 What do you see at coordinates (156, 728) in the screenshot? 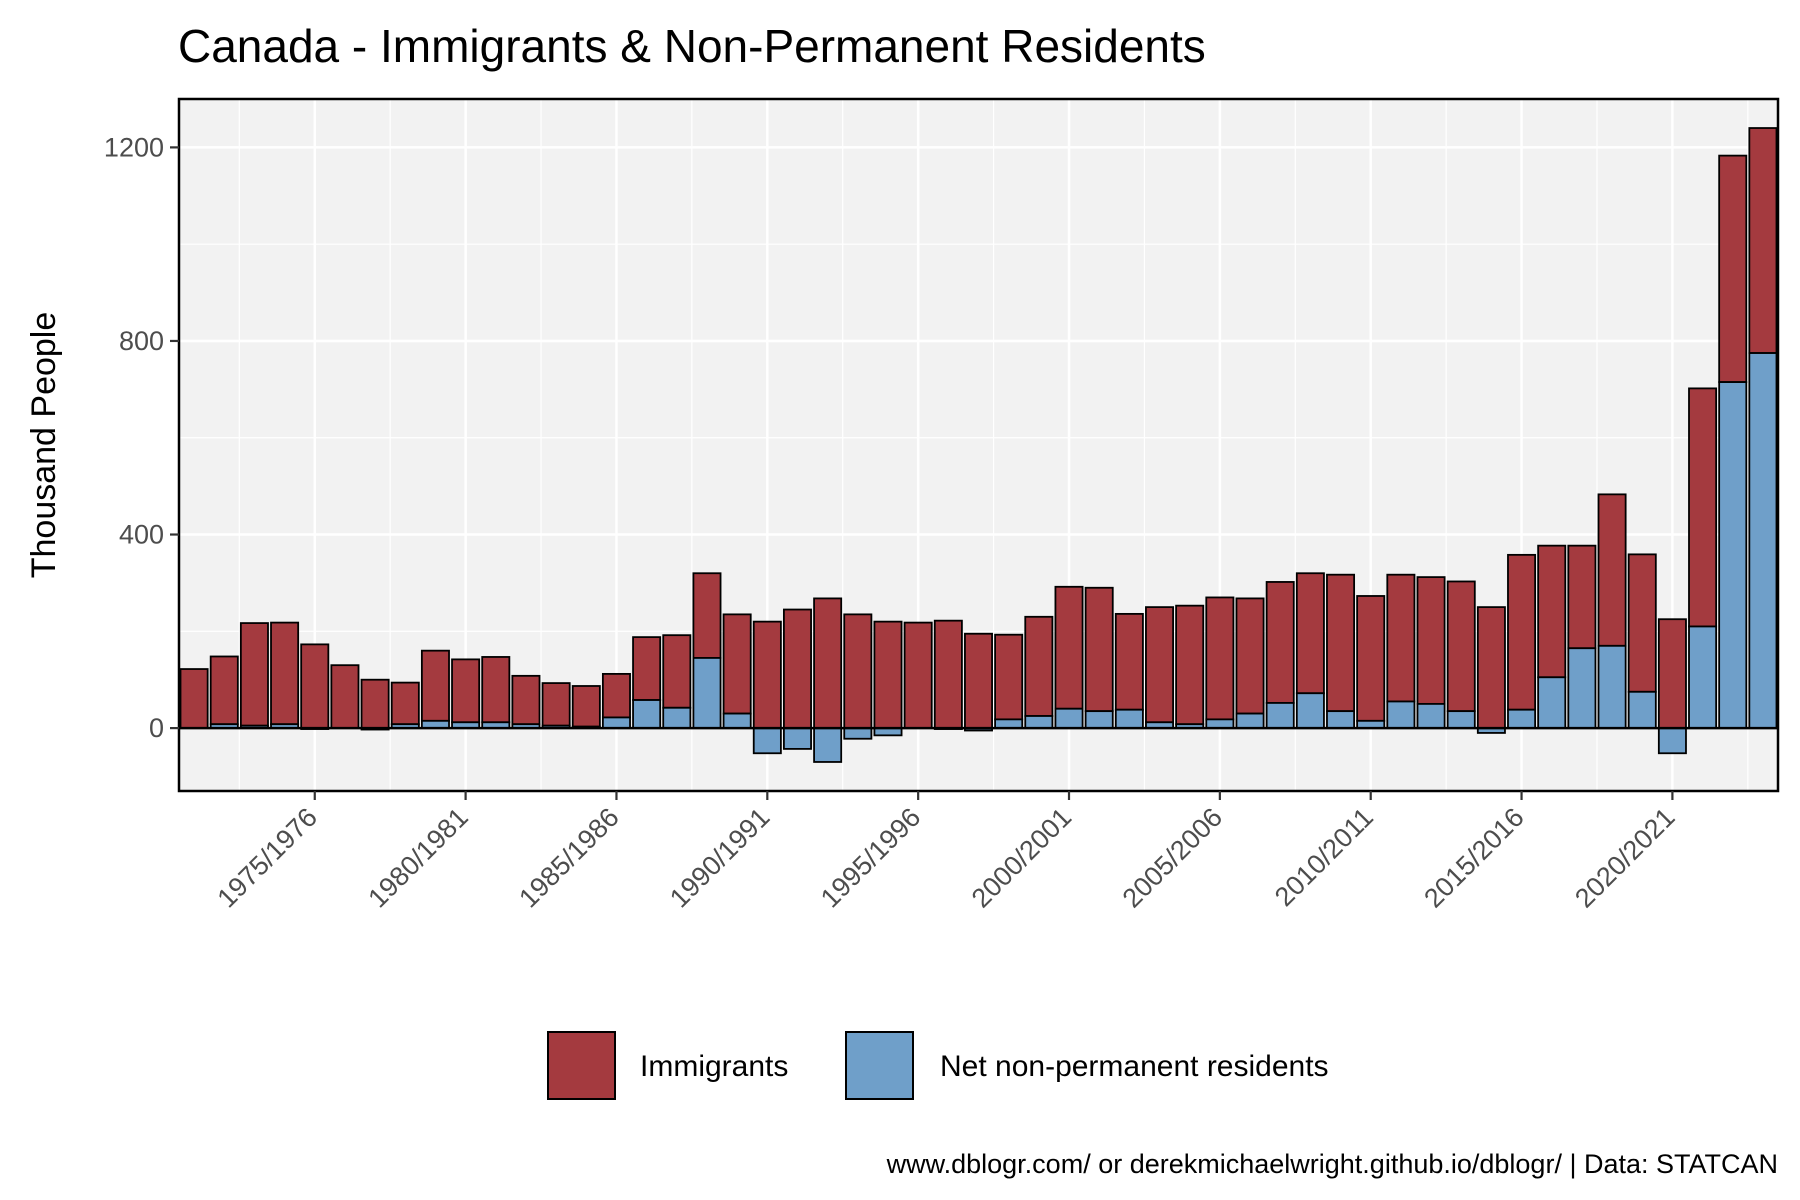
I see `y-tick-label: 0` at bounding box center [156, 728].